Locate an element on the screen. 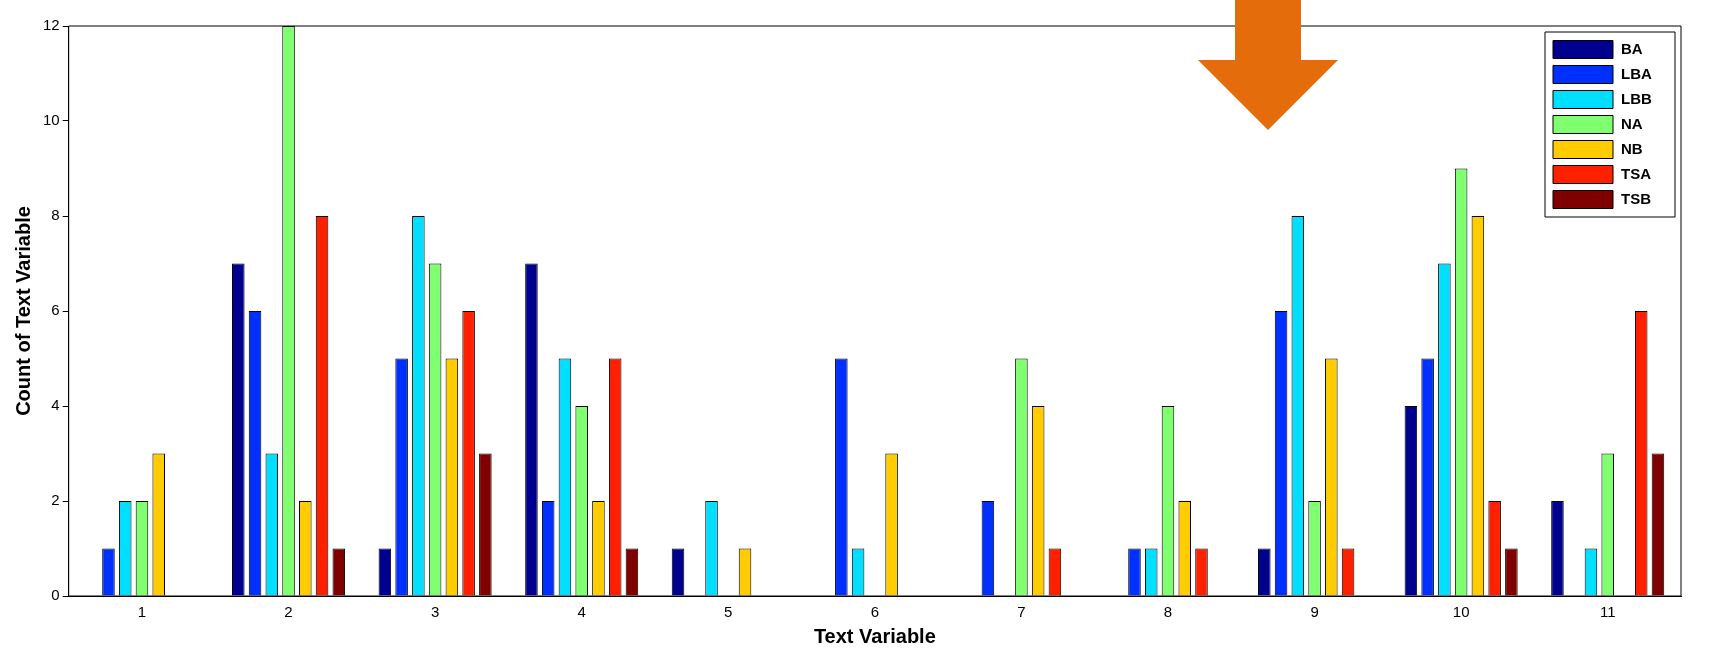 The width and height of the screenshot is (1709, 657). y-tick-label: 12 is located at coordinates (51, 25).